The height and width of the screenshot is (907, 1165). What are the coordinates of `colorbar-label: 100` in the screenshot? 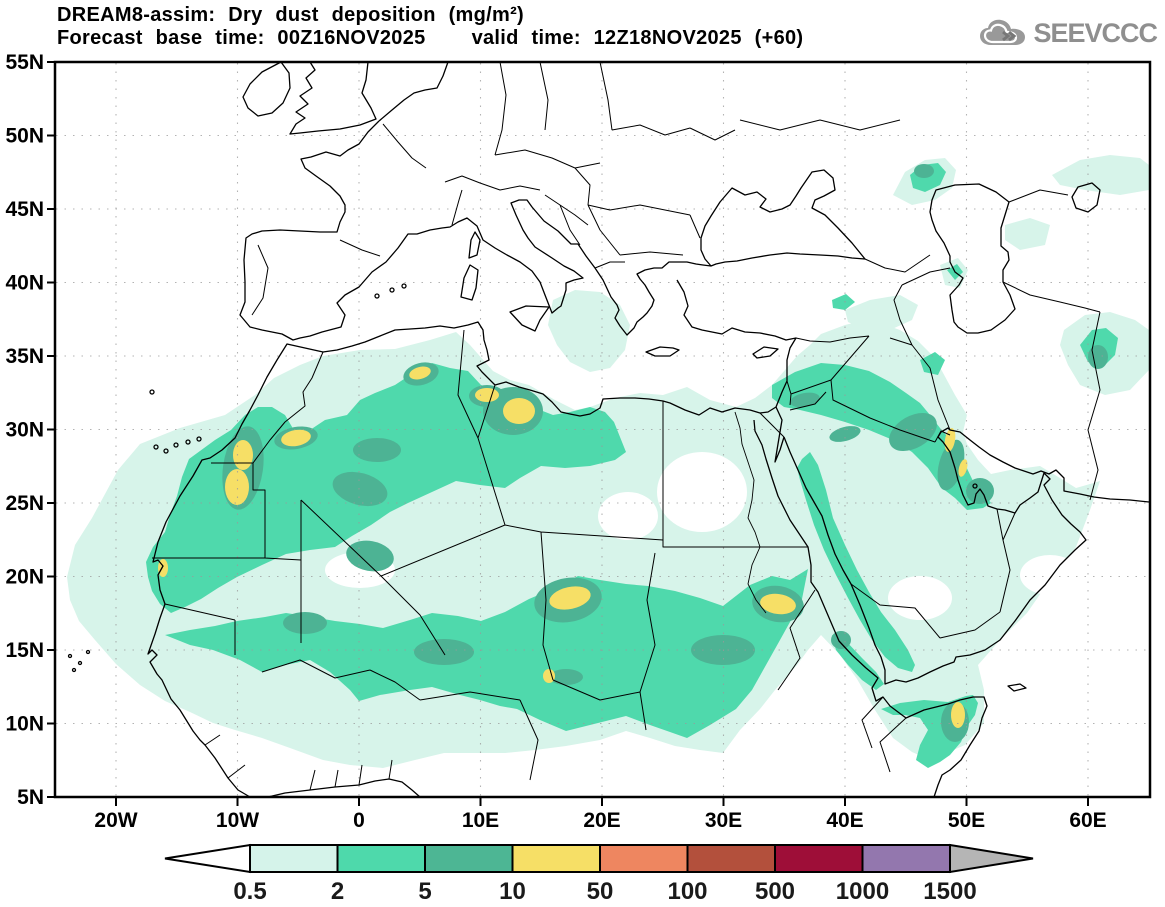 It's located at (687, 891).